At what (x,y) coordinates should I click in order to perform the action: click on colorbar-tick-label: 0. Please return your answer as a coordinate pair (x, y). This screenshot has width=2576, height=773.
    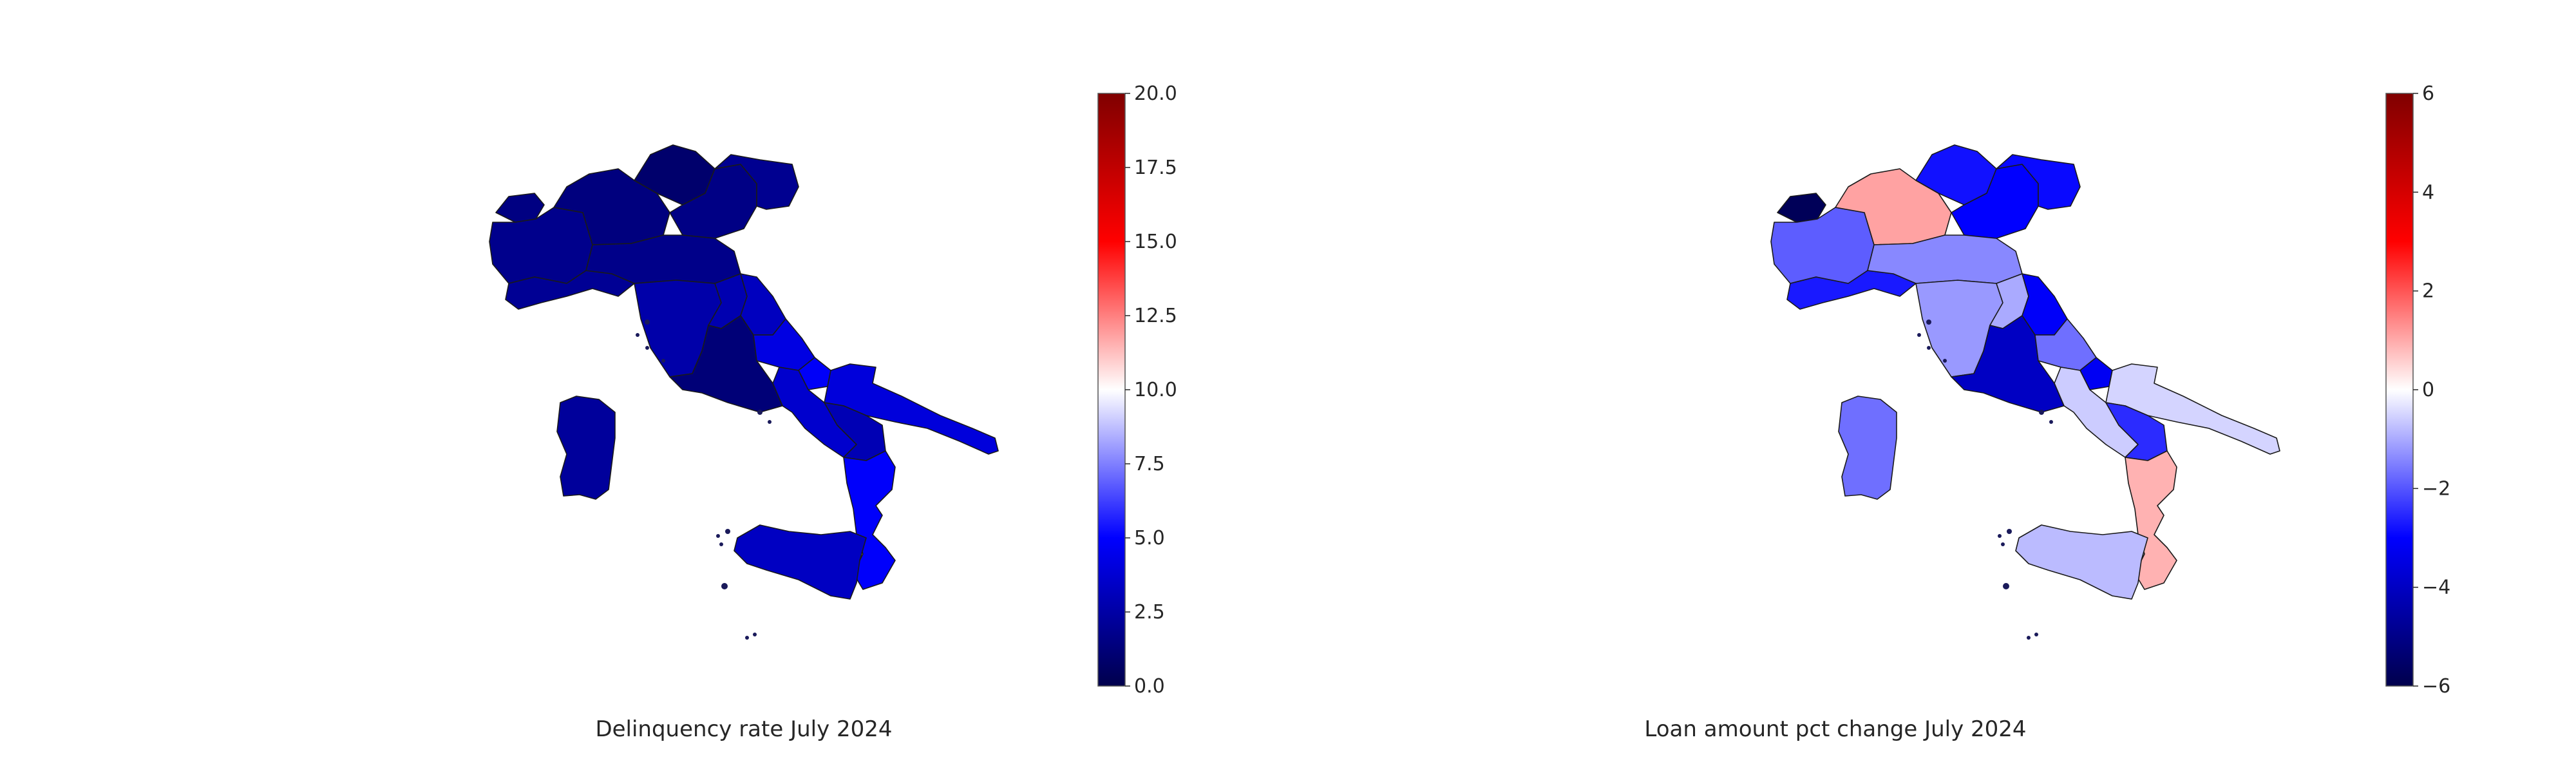
    Looking at the image, I should click on (2428, 390).